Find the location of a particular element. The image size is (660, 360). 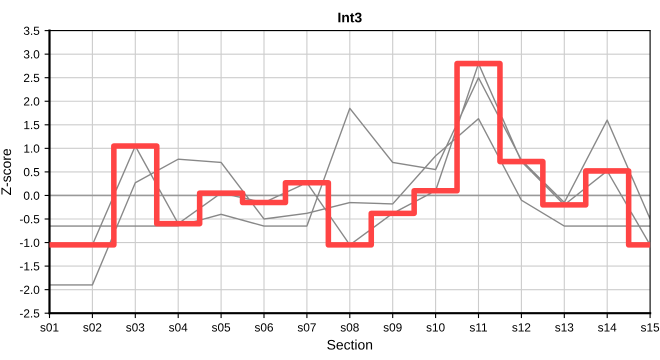

y-tick-label: -1.5 is located at coordinates (30, 266).